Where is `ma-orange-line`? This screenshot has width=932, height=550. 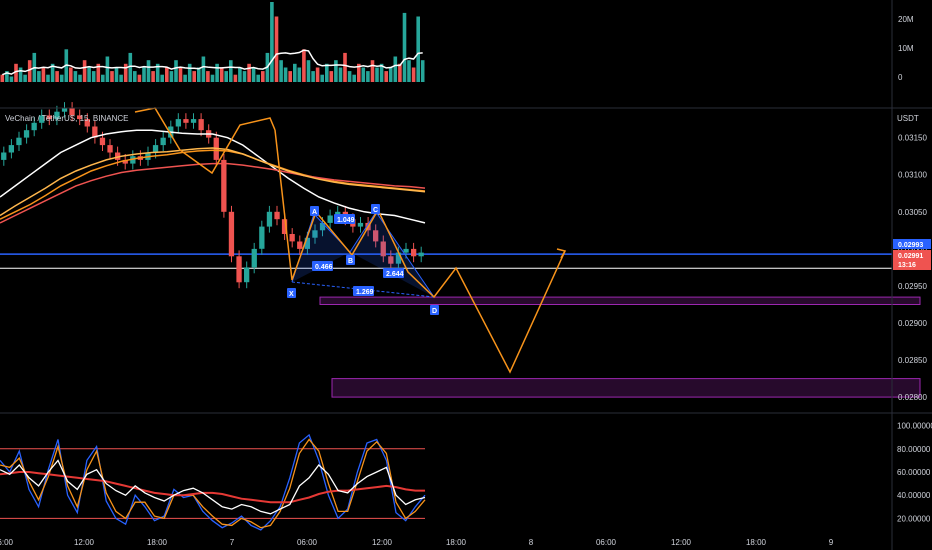 ma-orange-line is located at coordinates (213, 184).